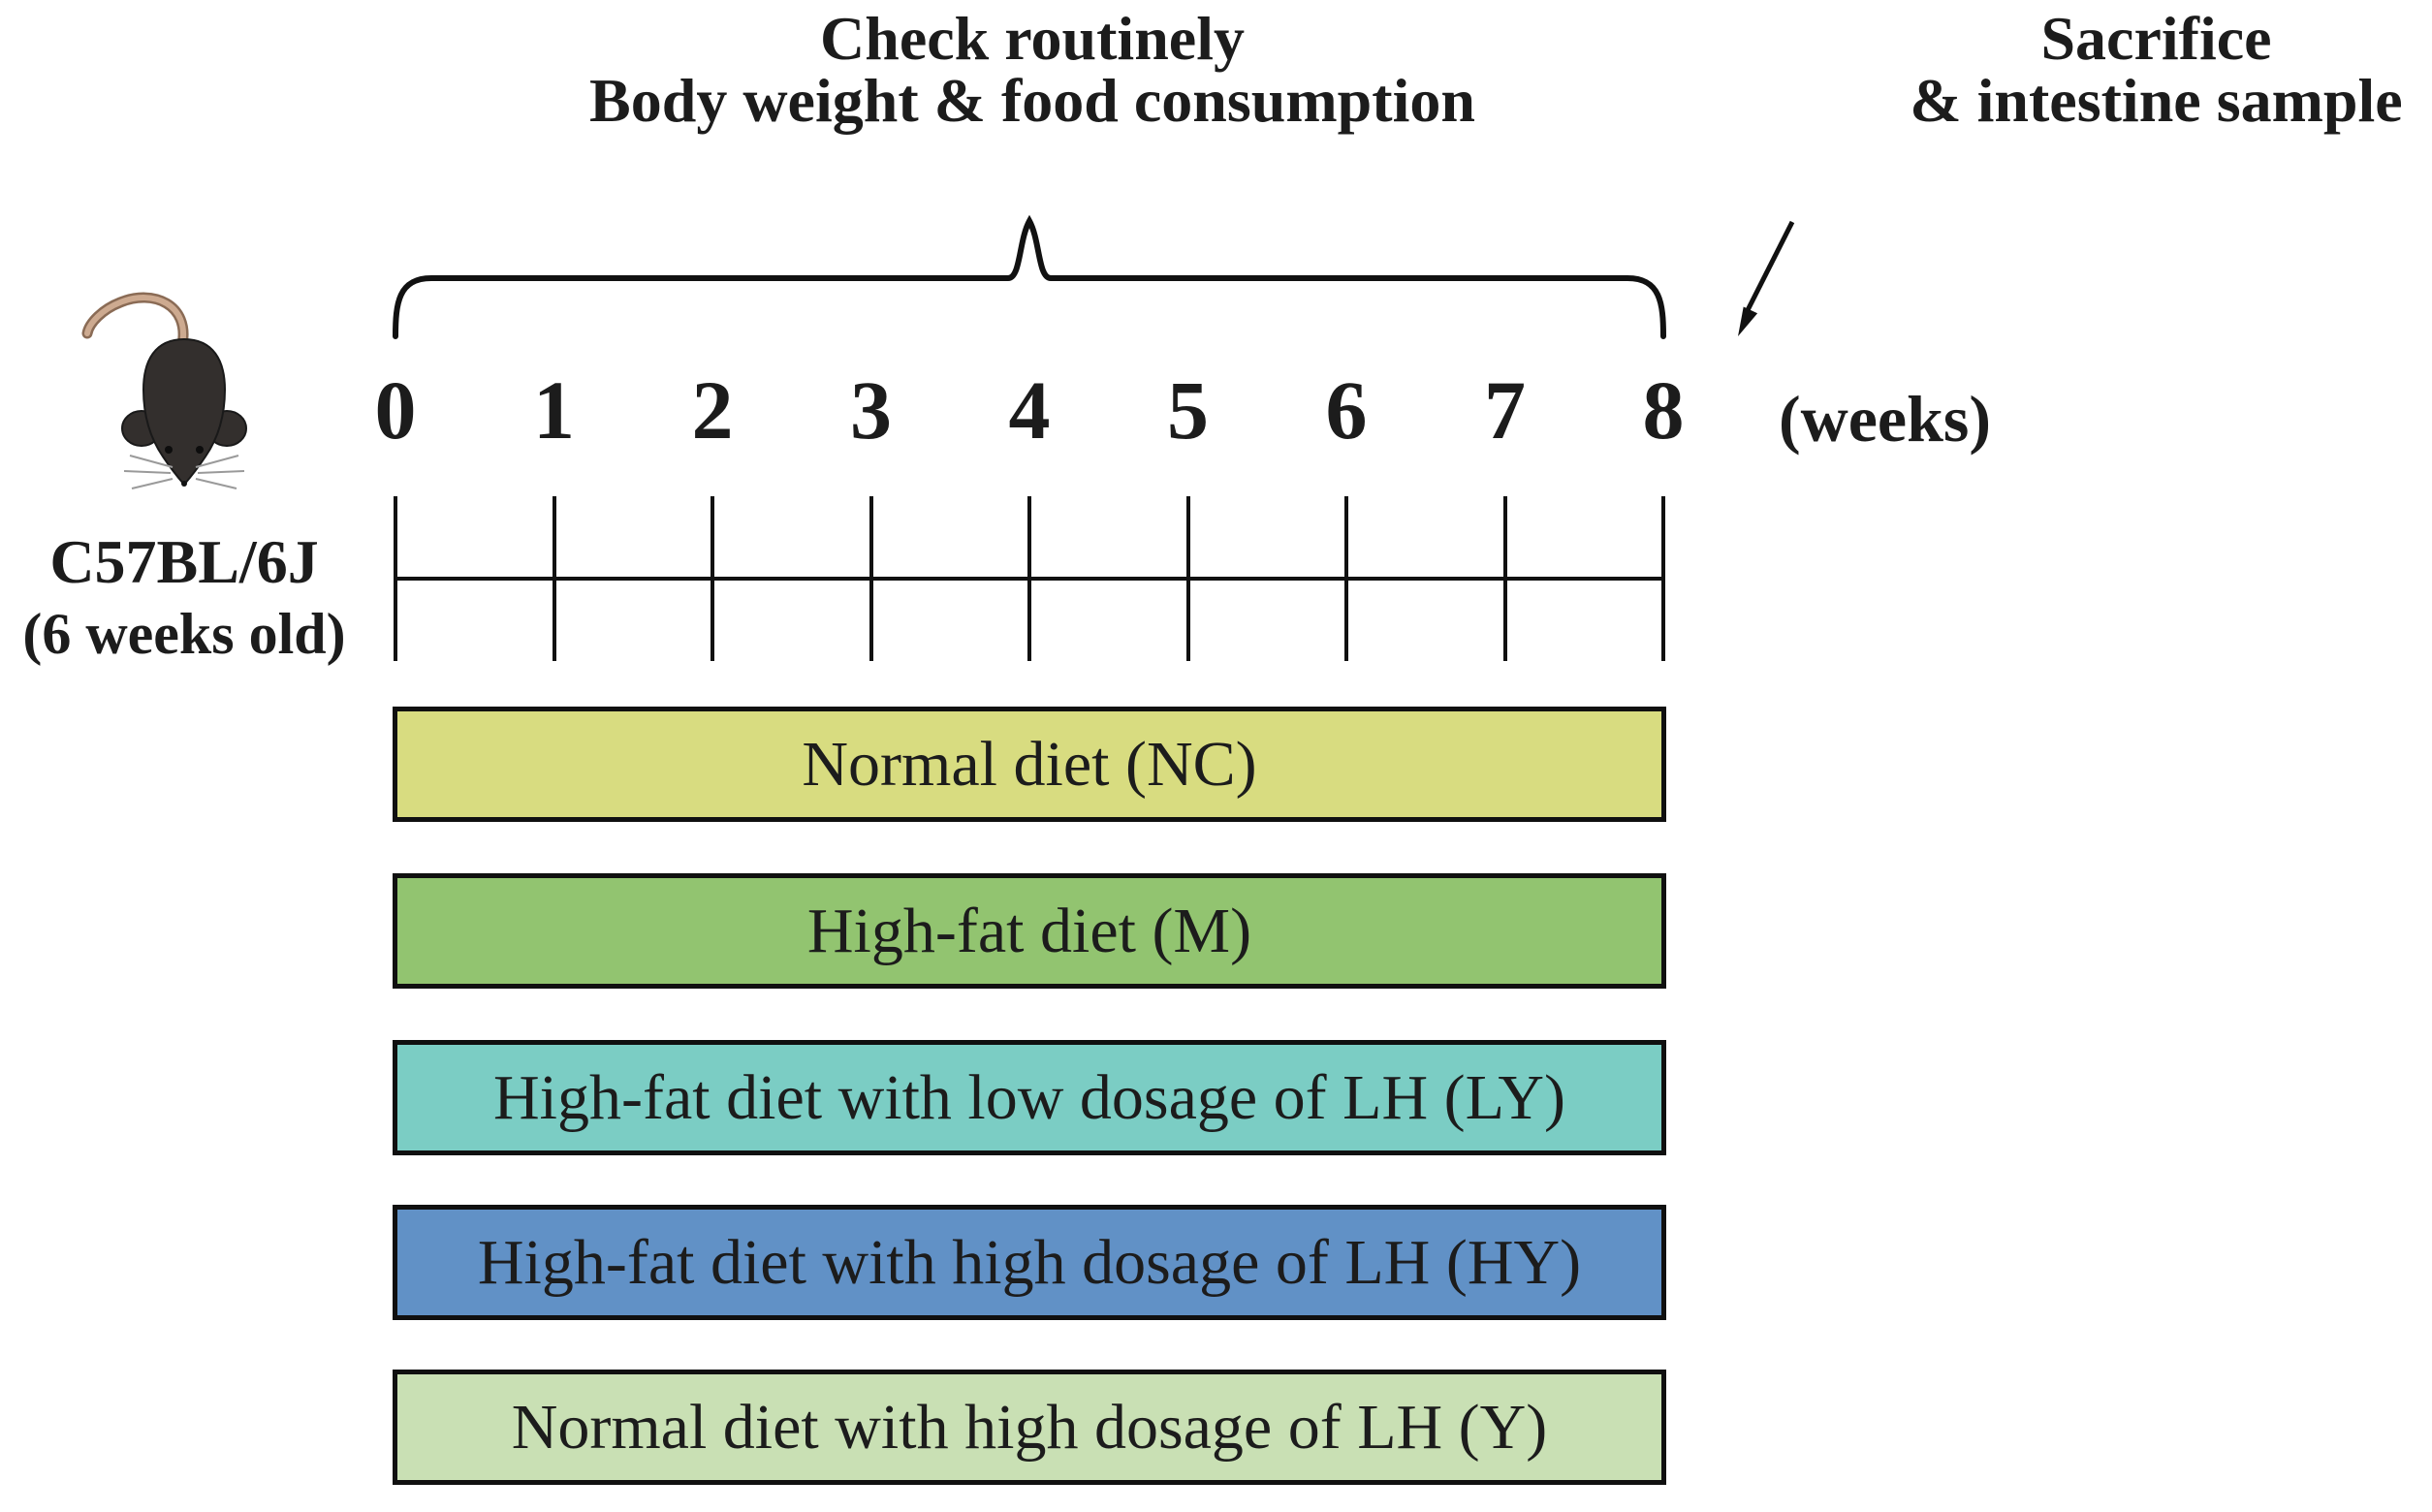 This screenshot has height=1512, width=2432. I want to click on week-tick-label-3: 3, so click(871, 410).